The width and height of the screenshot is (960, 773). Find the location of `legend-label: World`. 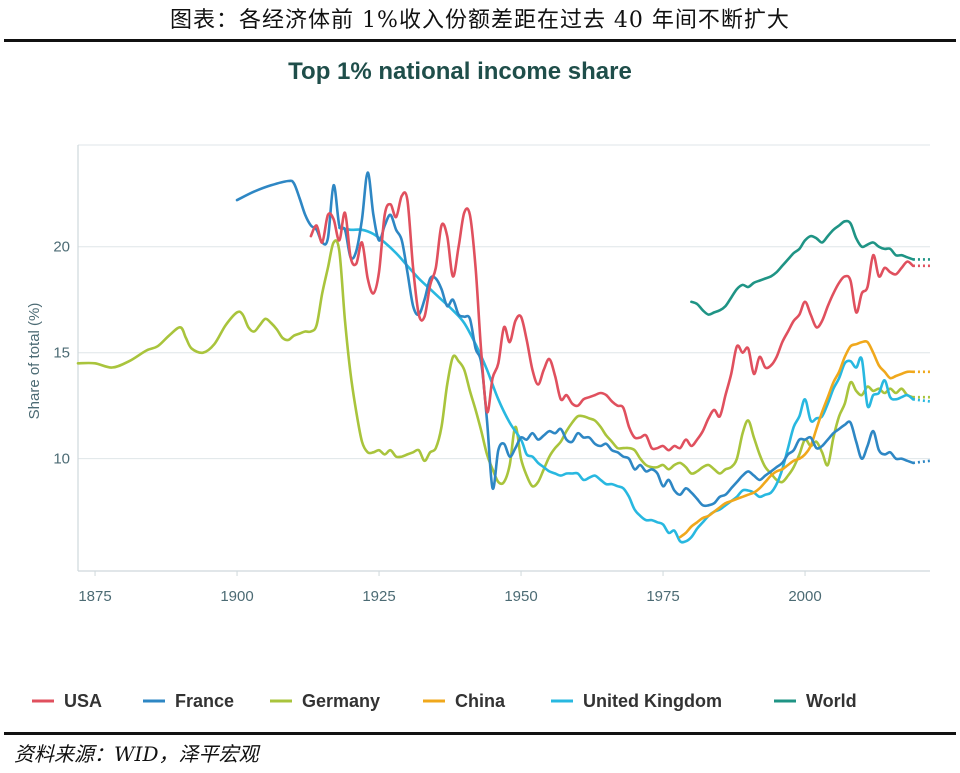

legend-label: World is located at coordinates (831, 701).